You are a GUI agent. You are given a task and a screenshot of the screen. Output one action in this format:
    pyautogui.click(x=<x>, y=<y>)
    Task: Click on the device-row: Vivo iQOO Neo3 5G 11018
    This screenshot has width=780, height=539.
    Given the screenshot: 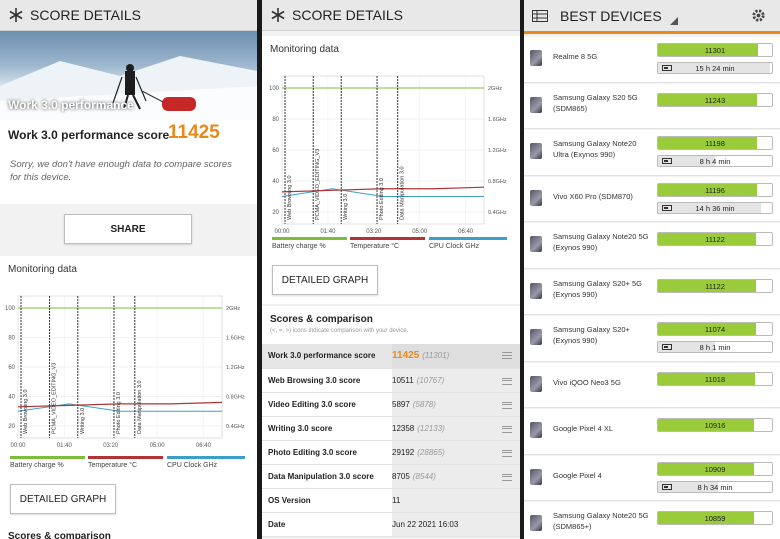 What is the action you would take?
    pyautogui.click(x=652, y=385)
    